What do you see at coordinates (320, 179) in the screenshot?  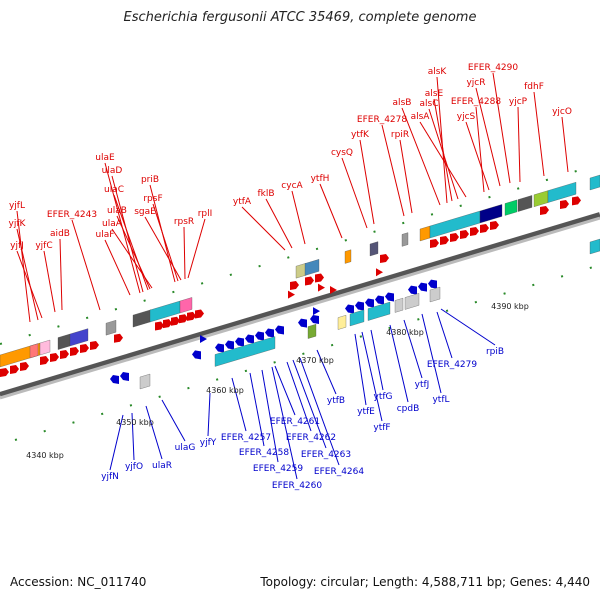 I see `gene-label-ytfH: ytfH` at bounding box center [320, 179].